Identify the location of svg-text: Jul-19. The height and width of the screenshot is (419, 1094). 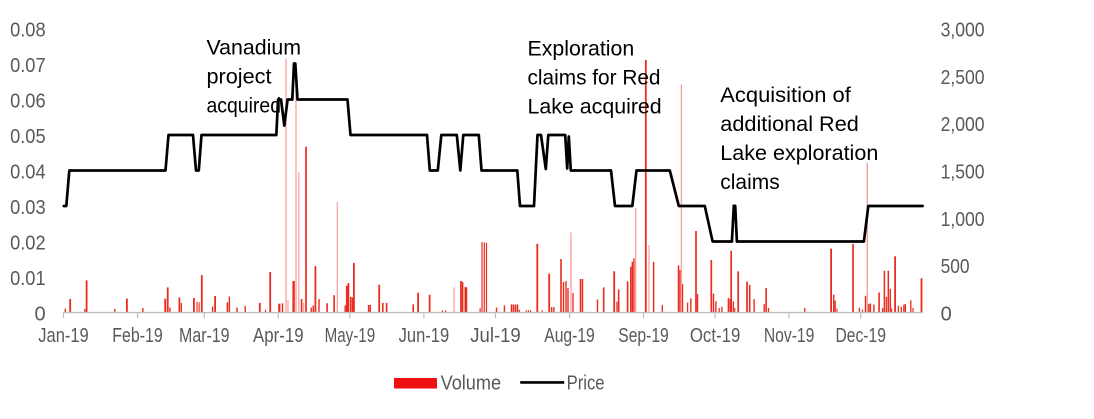
(495, 336).